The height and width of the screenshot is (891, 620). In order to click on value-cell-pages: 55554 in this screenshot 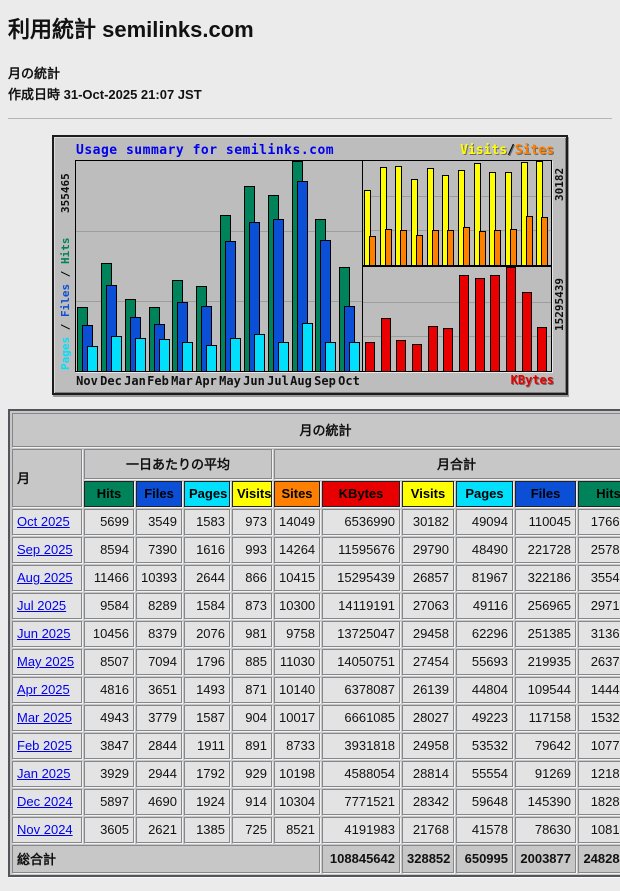, I will do `click(484, 773)`.